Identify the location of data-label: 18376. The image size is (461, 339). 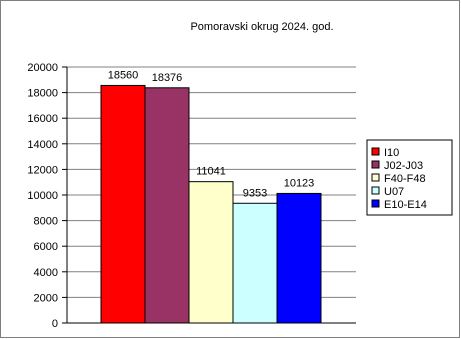
(167, 78).